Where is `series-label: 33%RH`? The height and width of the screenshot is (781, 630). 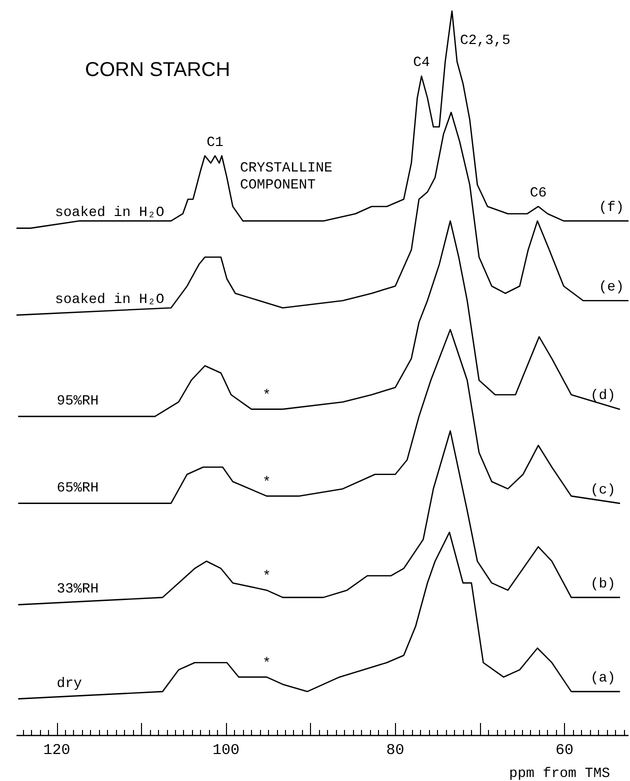 series-label: 33%RH is located at coordinates (77, 590).